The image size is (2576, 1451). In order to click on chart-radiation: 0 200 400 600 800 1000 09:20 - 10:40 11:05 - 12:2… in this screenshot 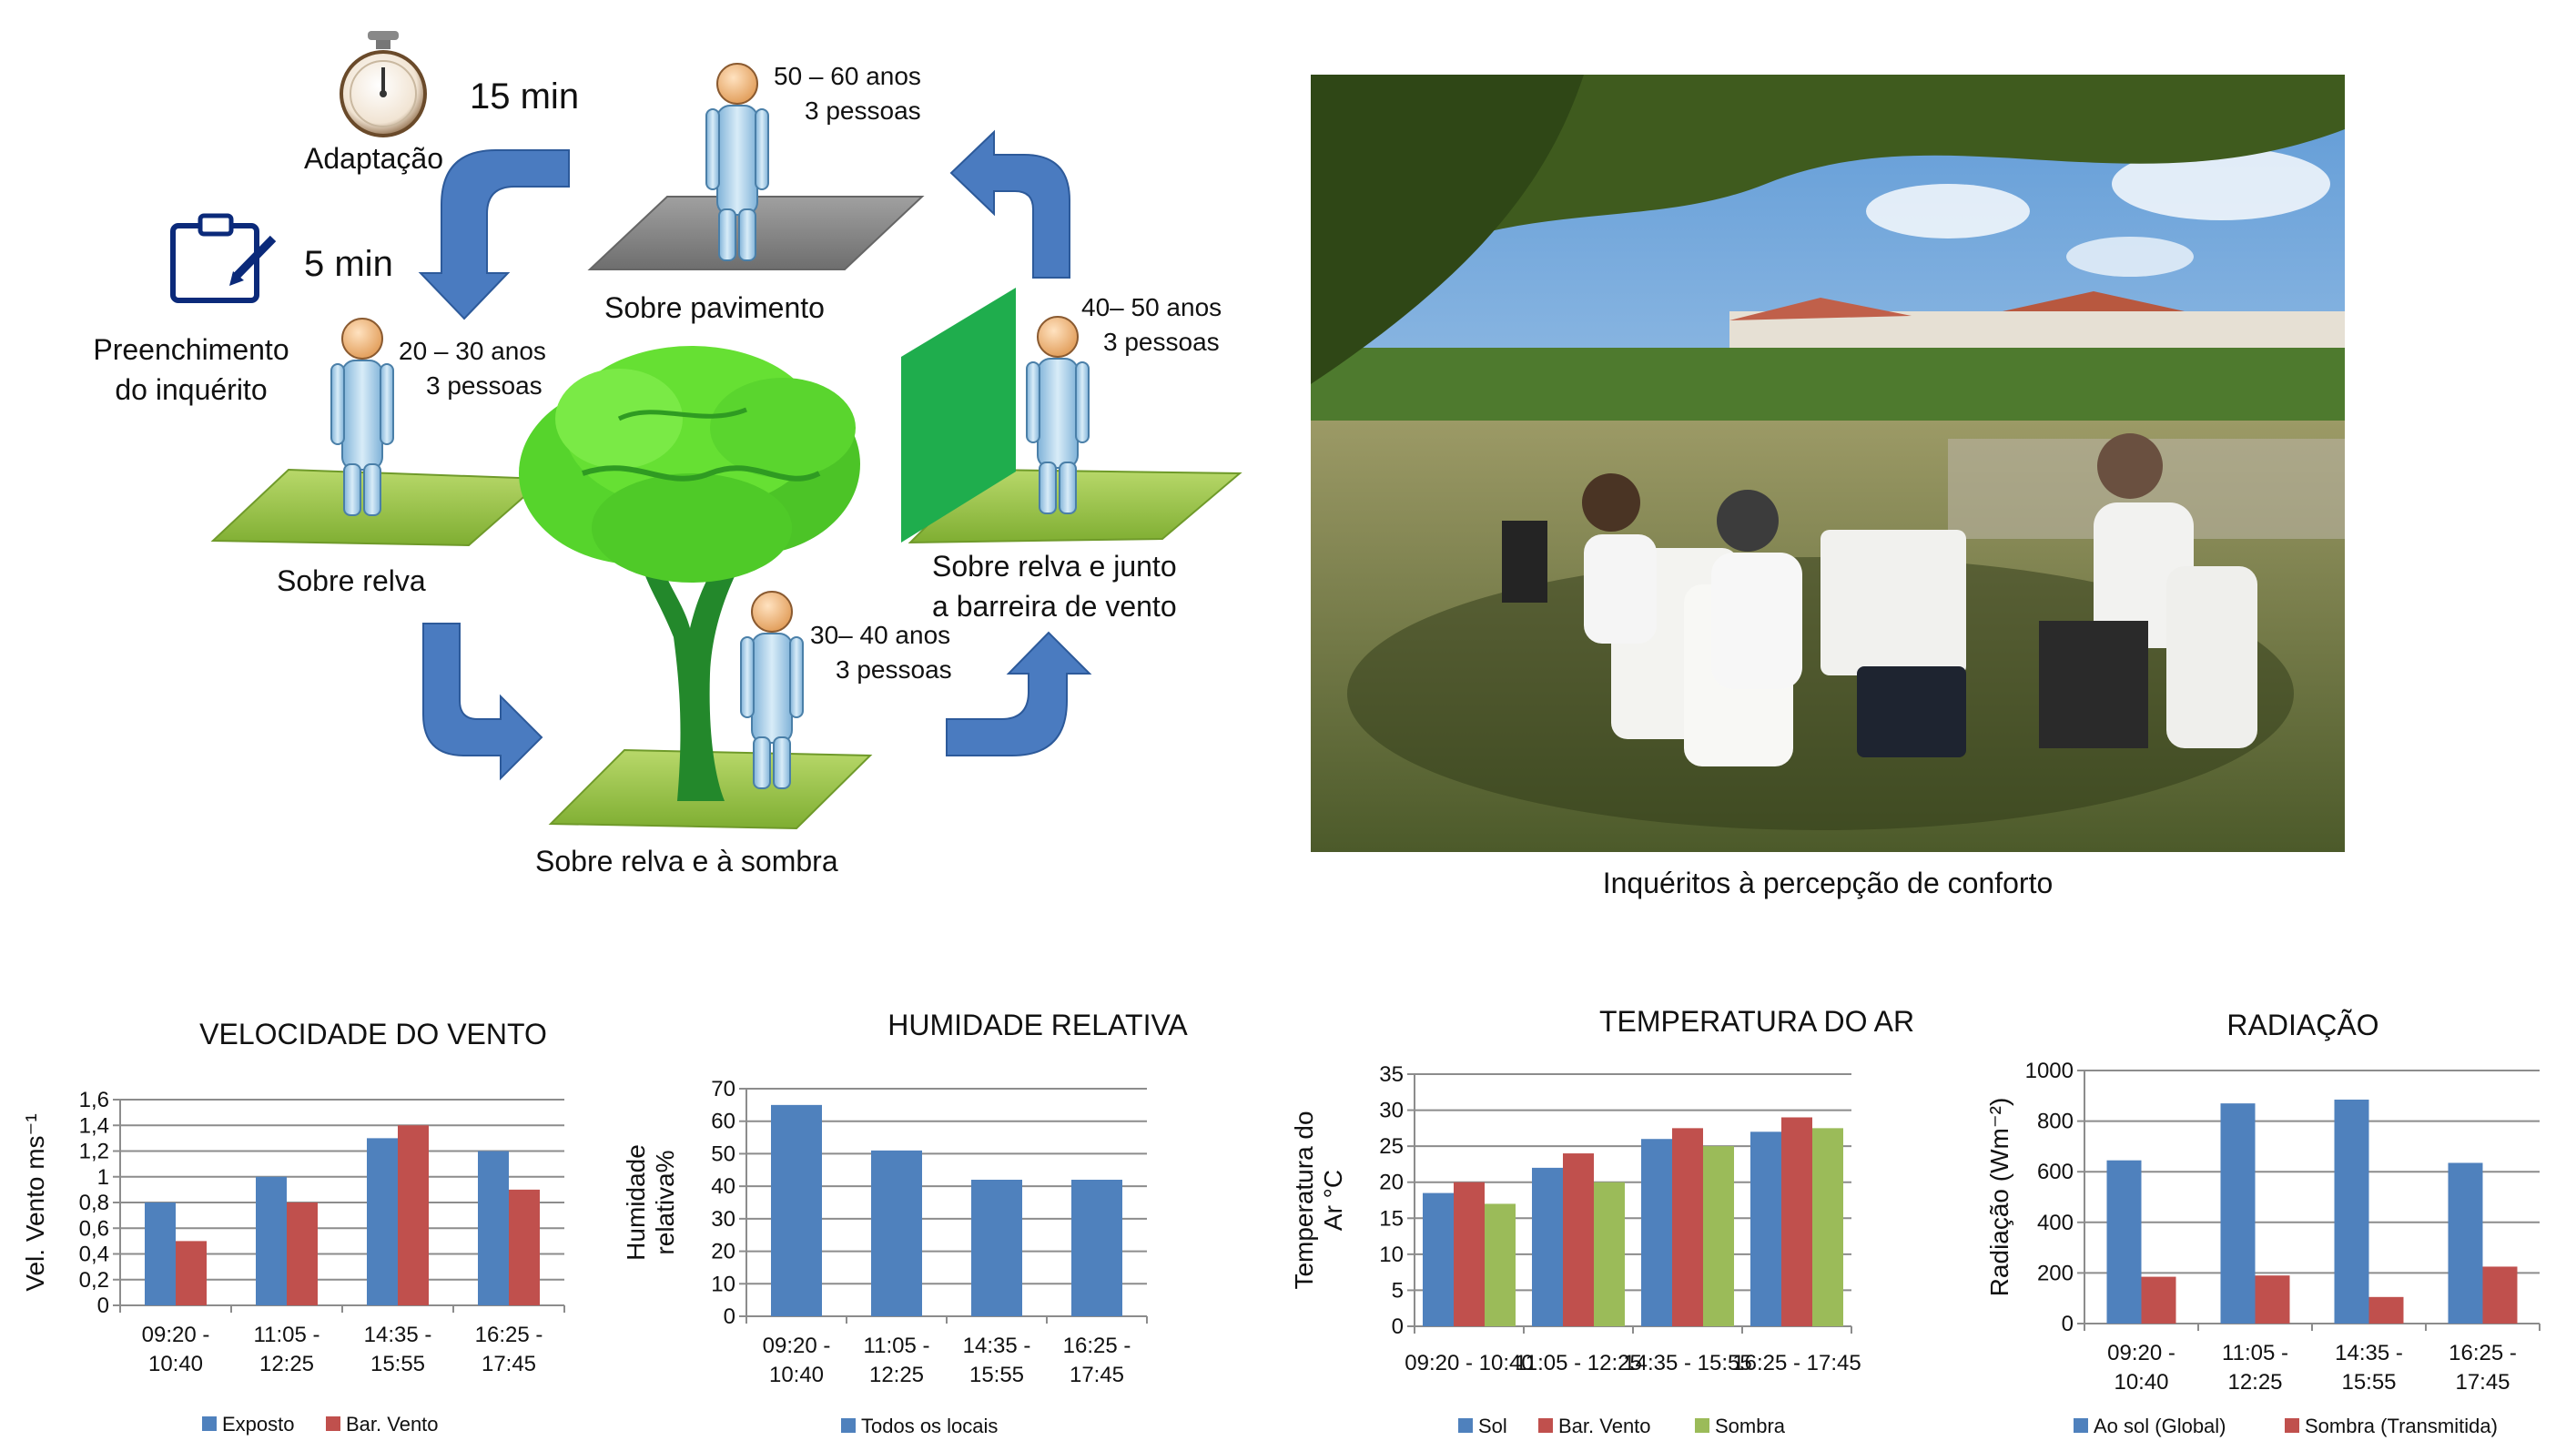, I will do `click(2263, 1248)`.